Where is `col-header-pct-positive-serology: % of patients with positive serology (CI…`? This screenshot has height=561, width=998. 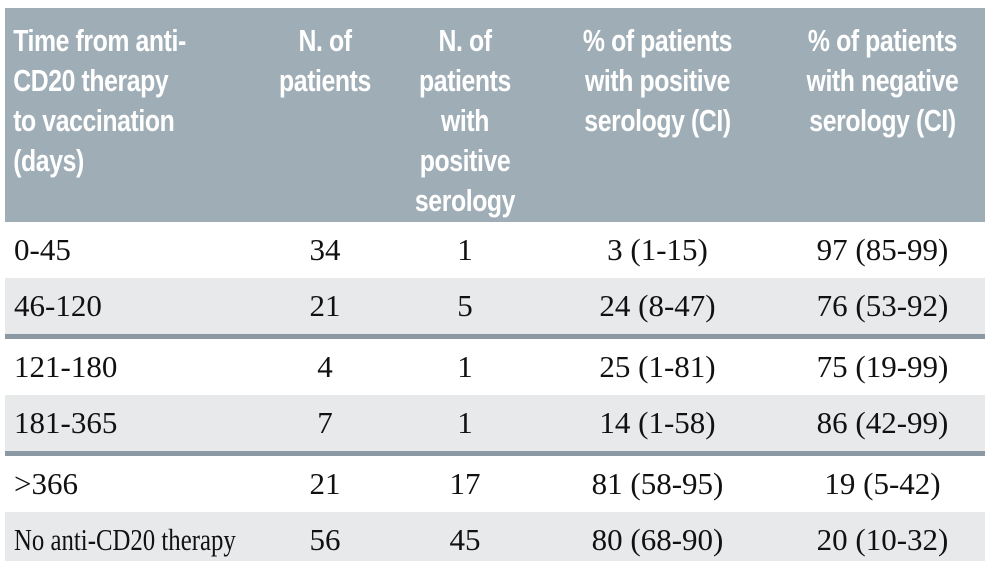 col-header-pct-positive-serology: % of patients with positive serology (CI… is located at coordinates (657, 115).